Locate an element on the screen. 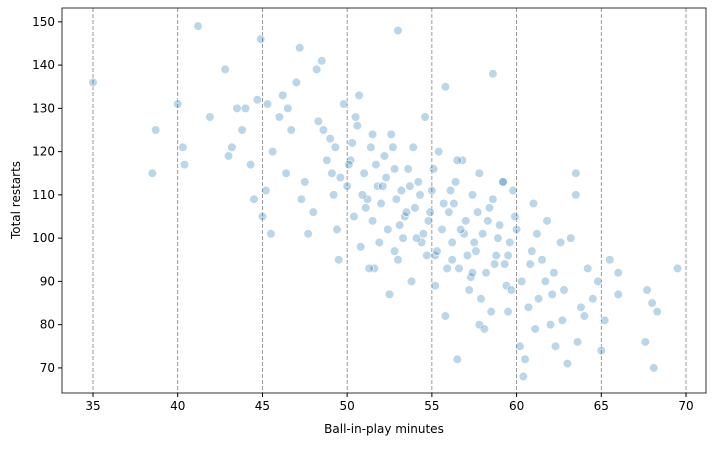 The image size is (715, 451). x-tick-label: 65 is located at coordinates (601, 406).